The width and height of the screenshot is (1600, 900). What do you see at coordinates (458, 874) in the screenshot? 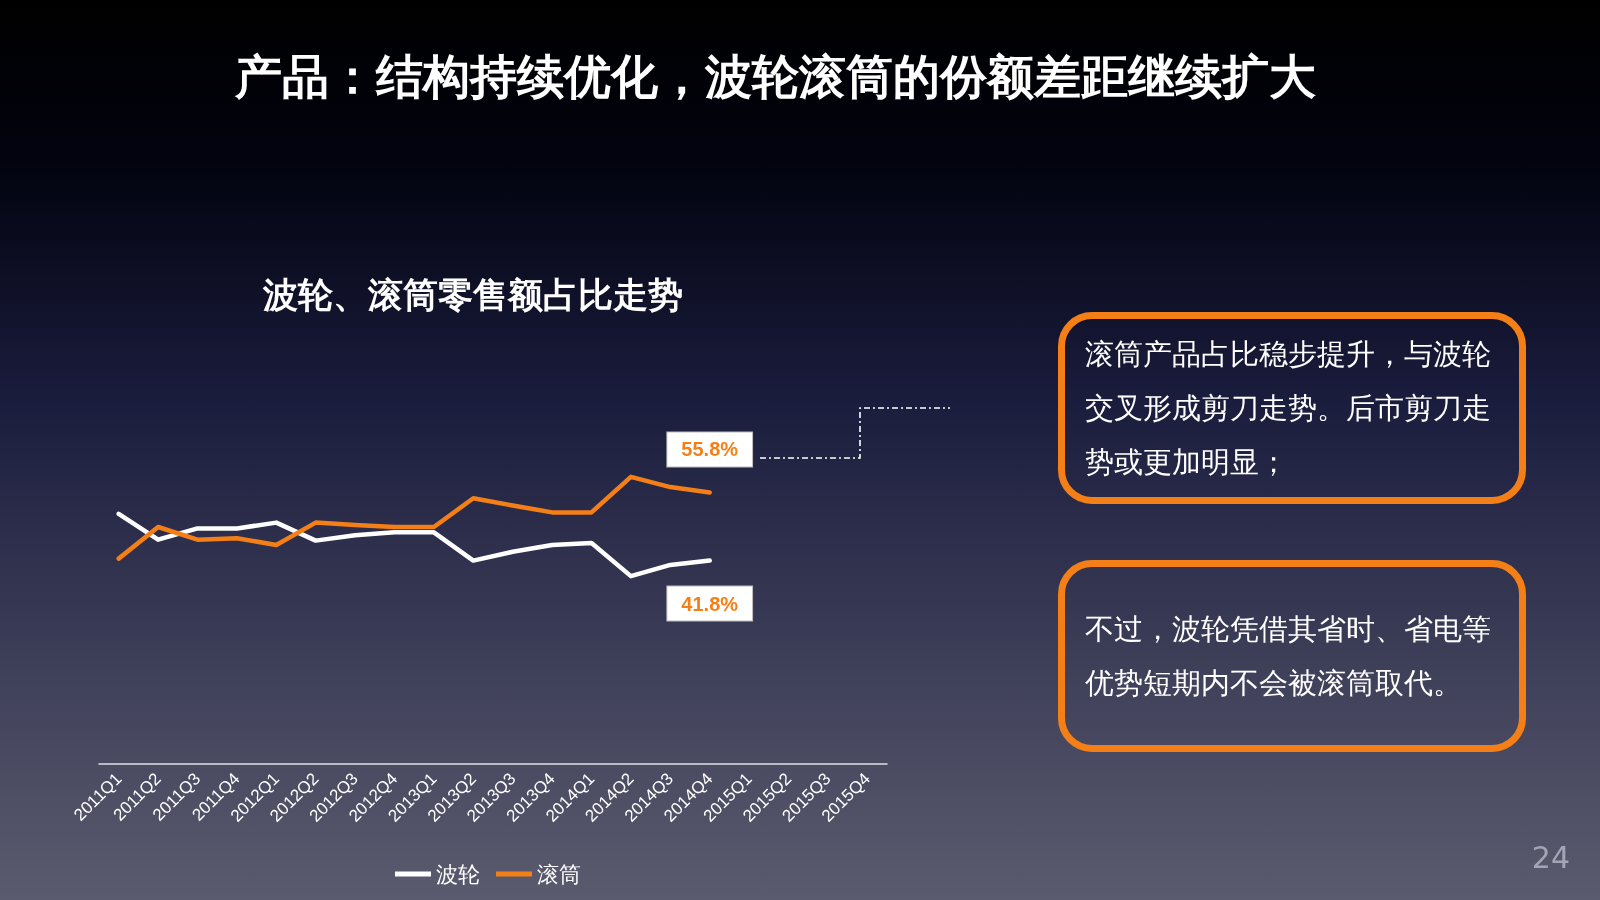
I see `legend-label: 波轮` at bounding box center [458, 874].